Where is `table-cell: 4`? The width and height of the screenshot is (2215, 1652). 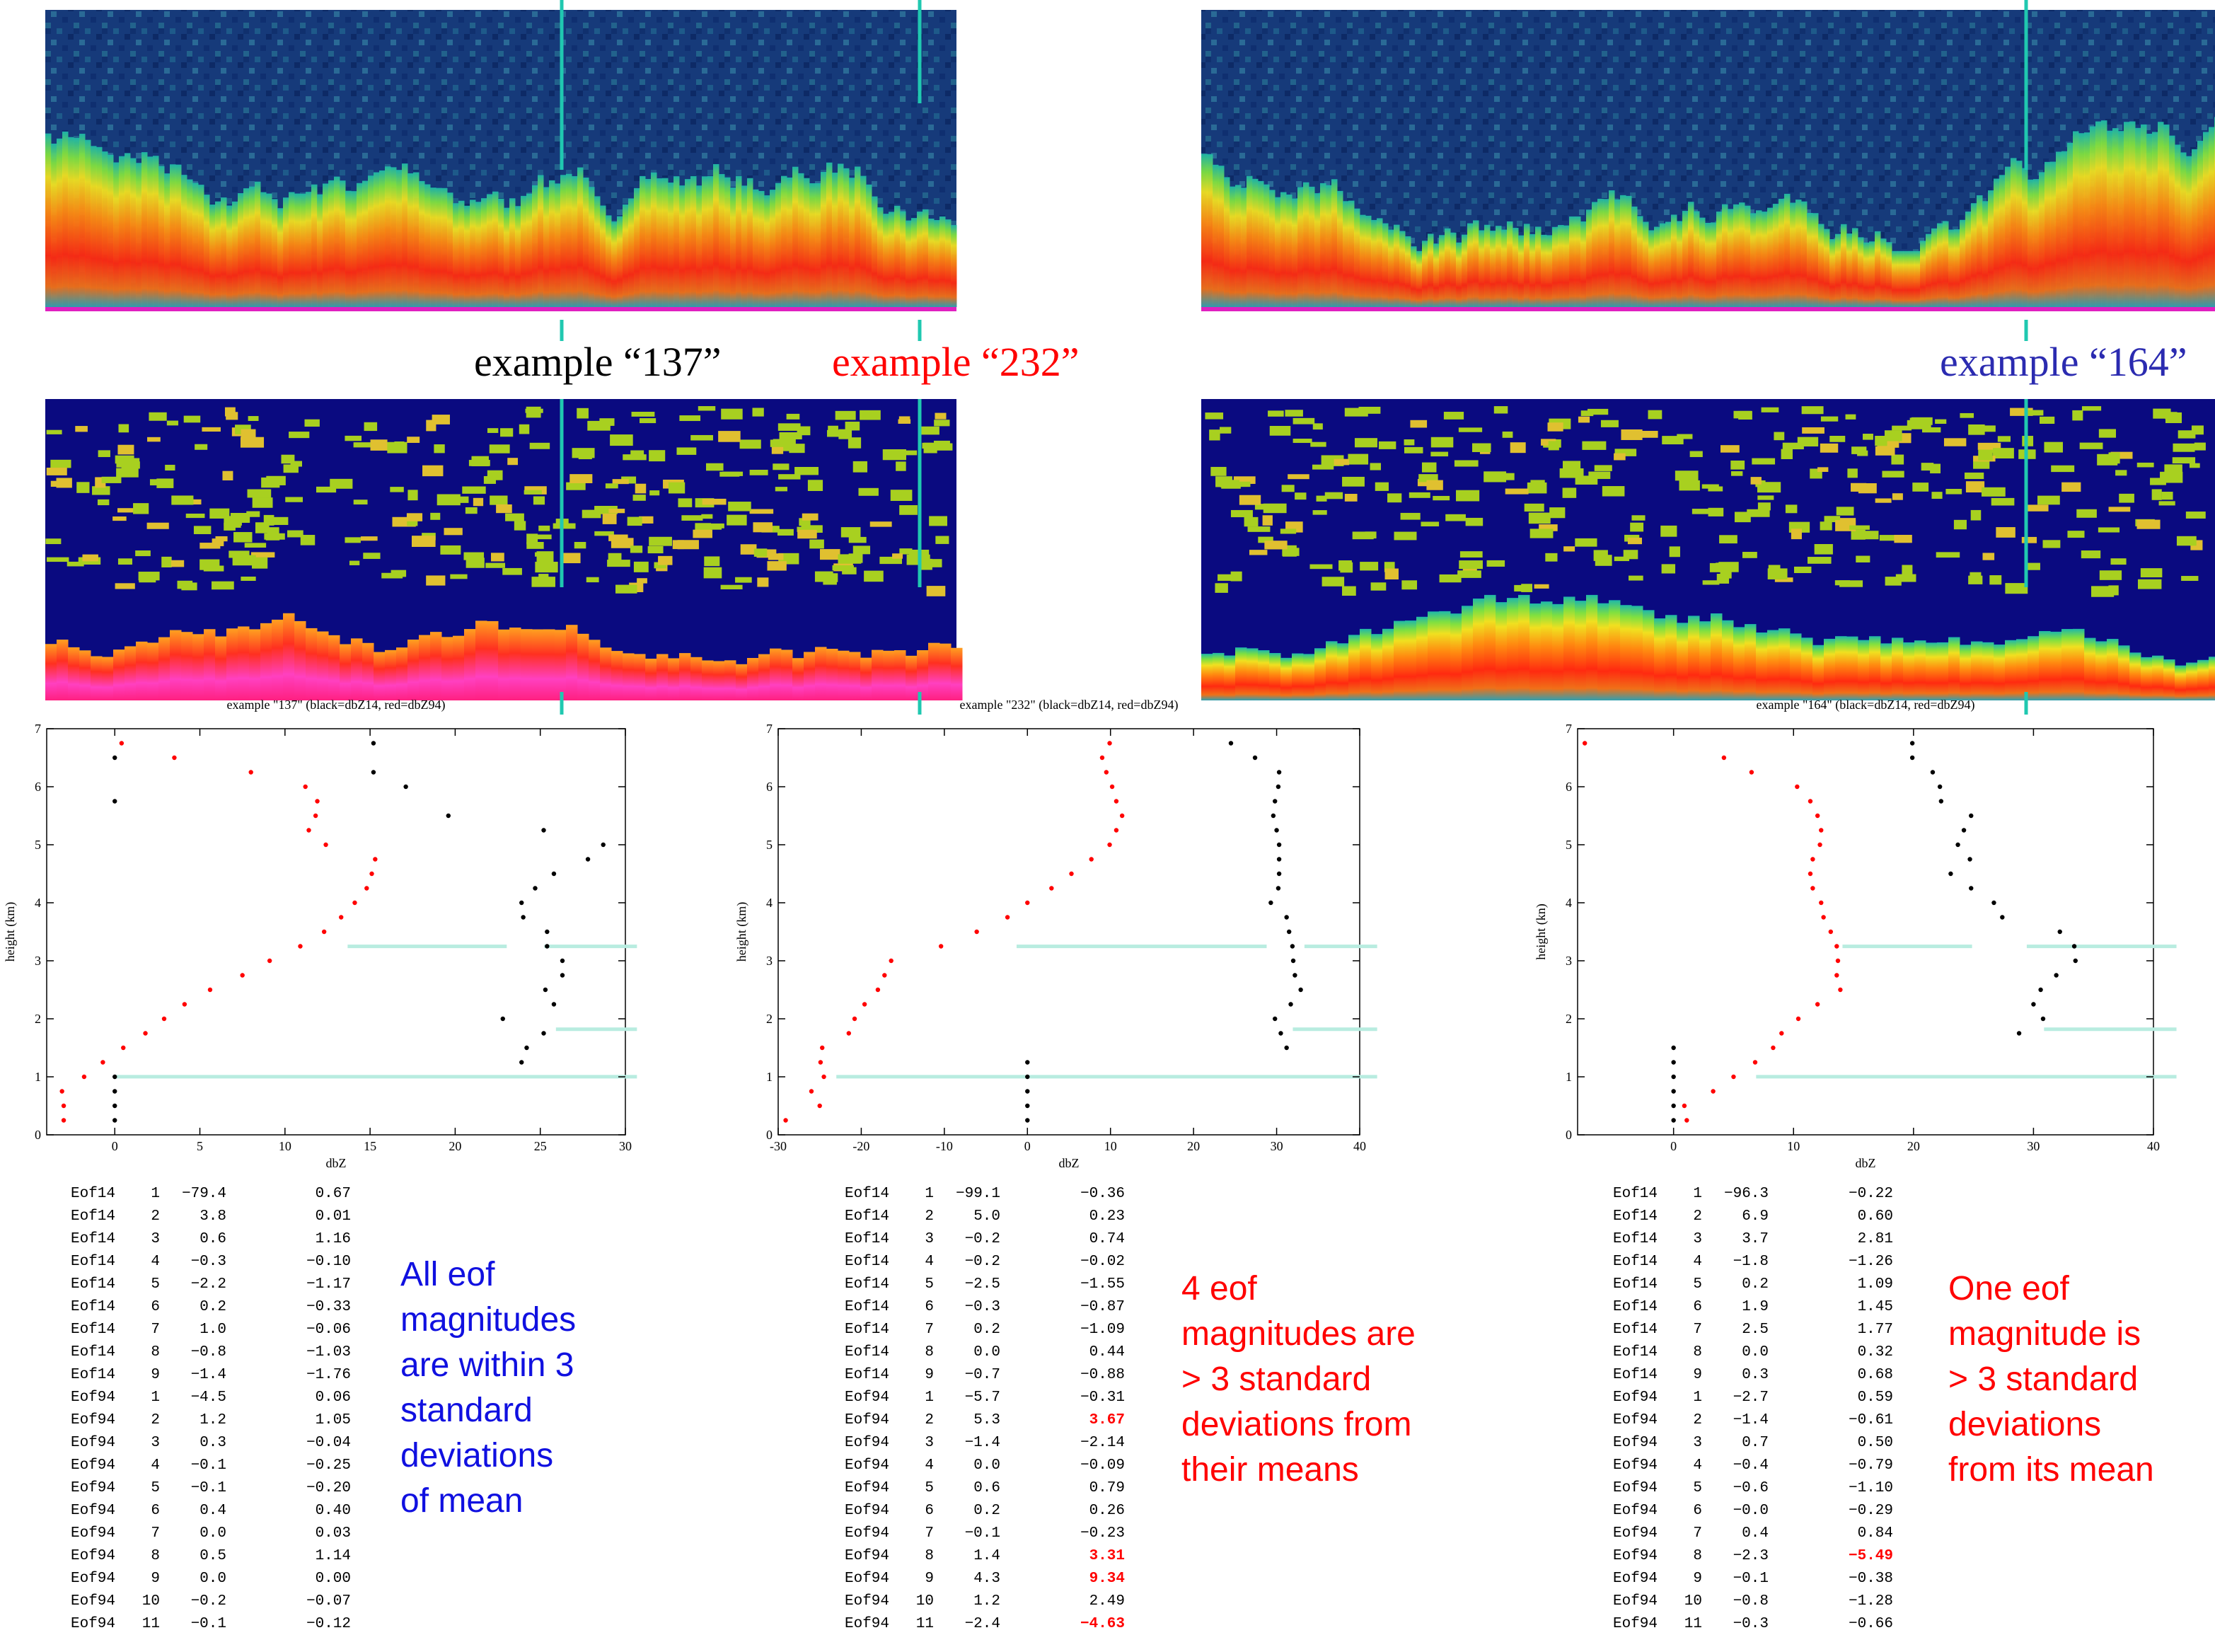 table-cell: 4 is located at coordinates (929, 1262).